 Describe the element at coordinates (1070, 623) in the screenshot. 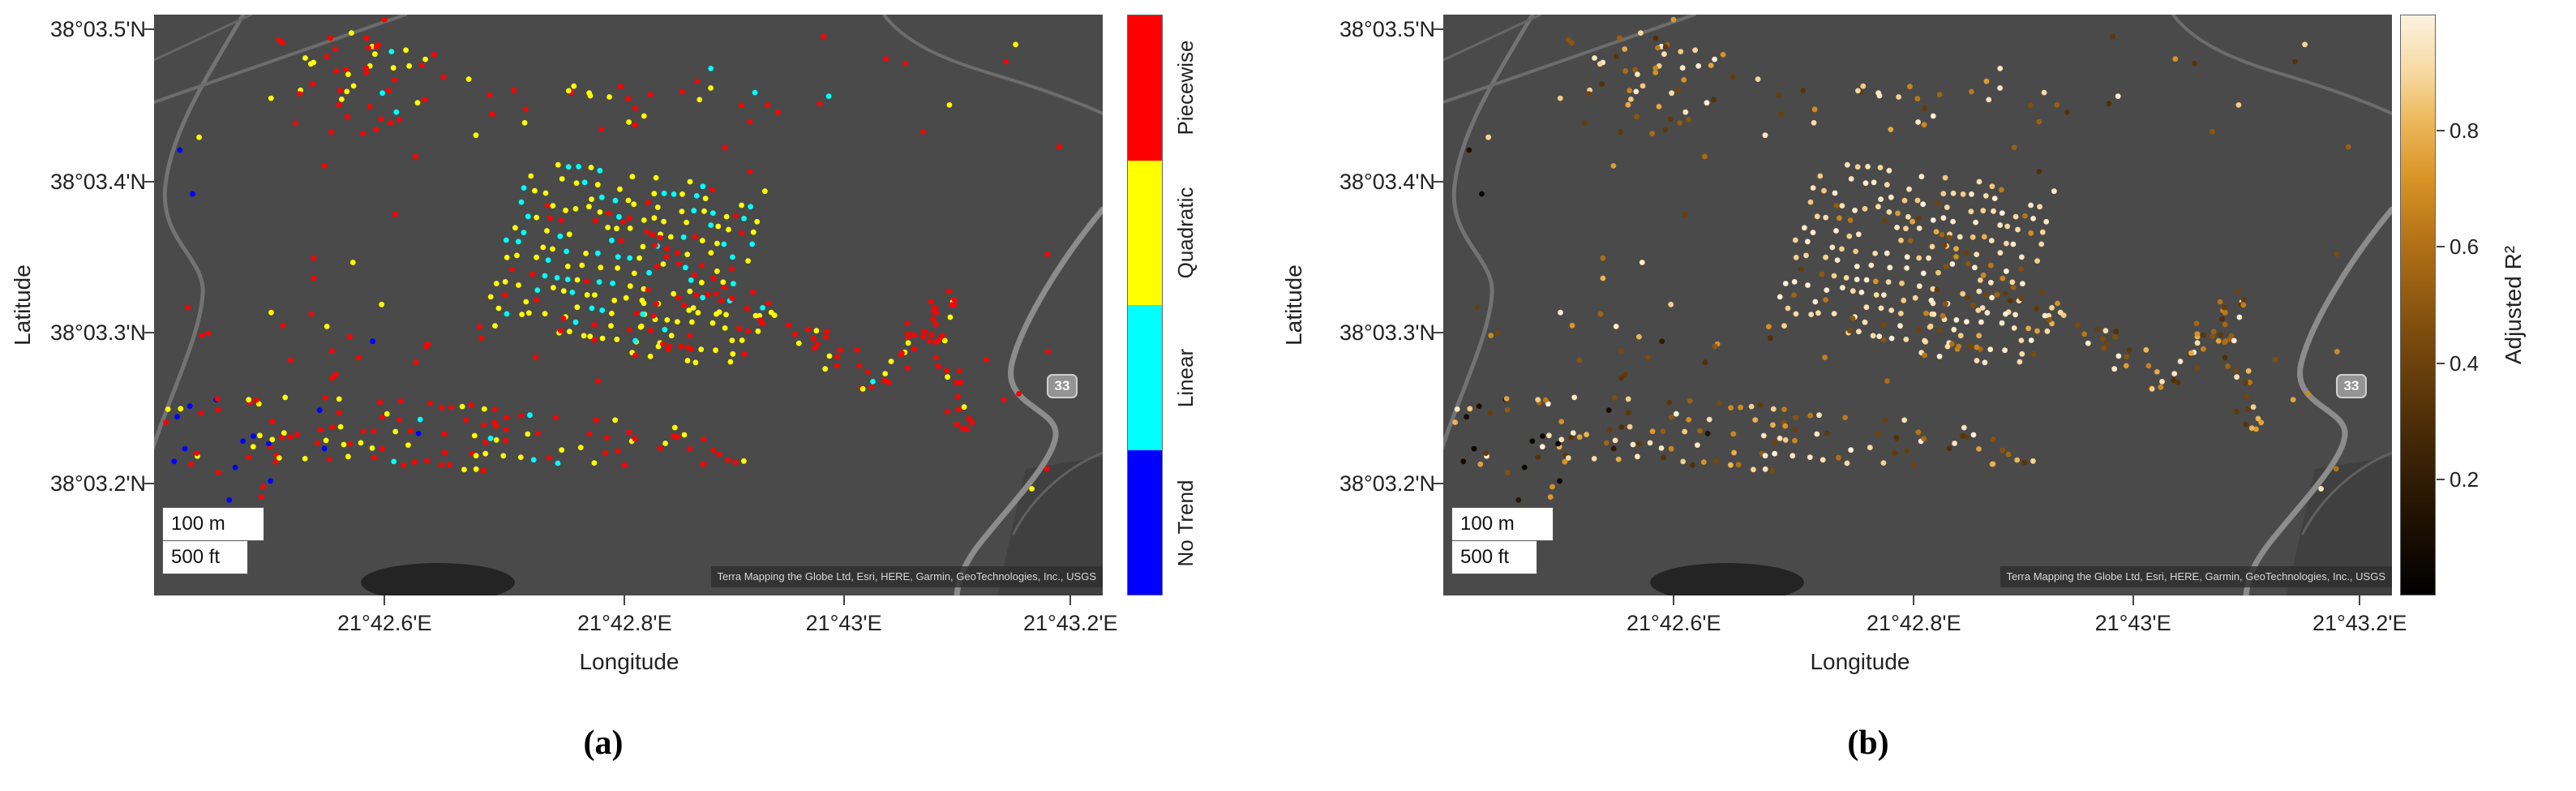

I see `lon-tick-label: 21°43.2'E` at that location.